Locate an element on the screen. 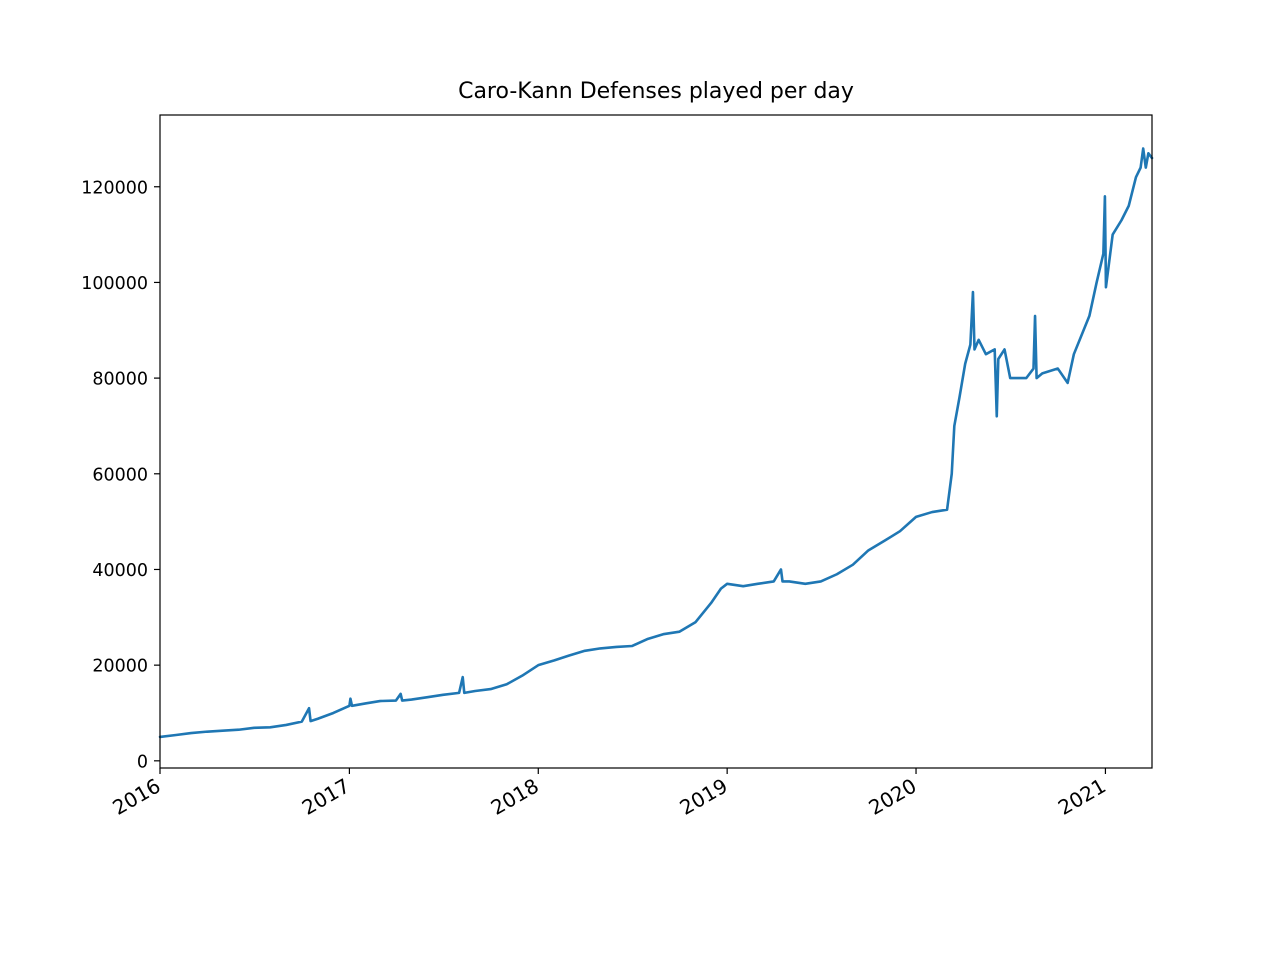  y-tick-label-3: 60000 is located at coordinates (120, 475).